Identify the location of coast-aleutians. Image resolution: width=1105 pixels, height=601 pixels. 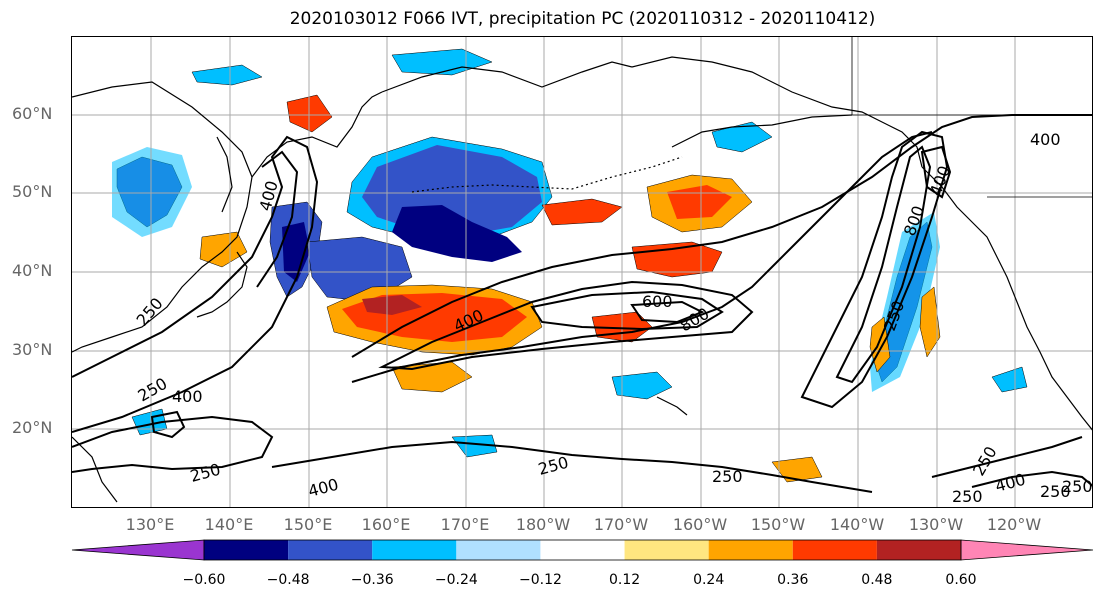
(547, 174).